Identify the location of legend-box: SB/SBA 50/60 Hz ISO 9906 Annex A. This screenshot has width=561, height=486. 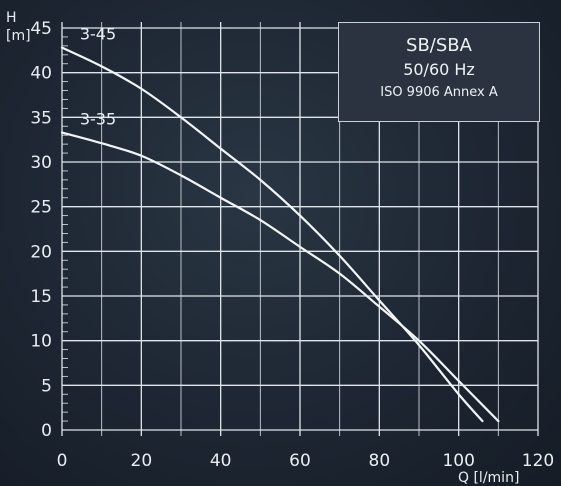
(439, 72).